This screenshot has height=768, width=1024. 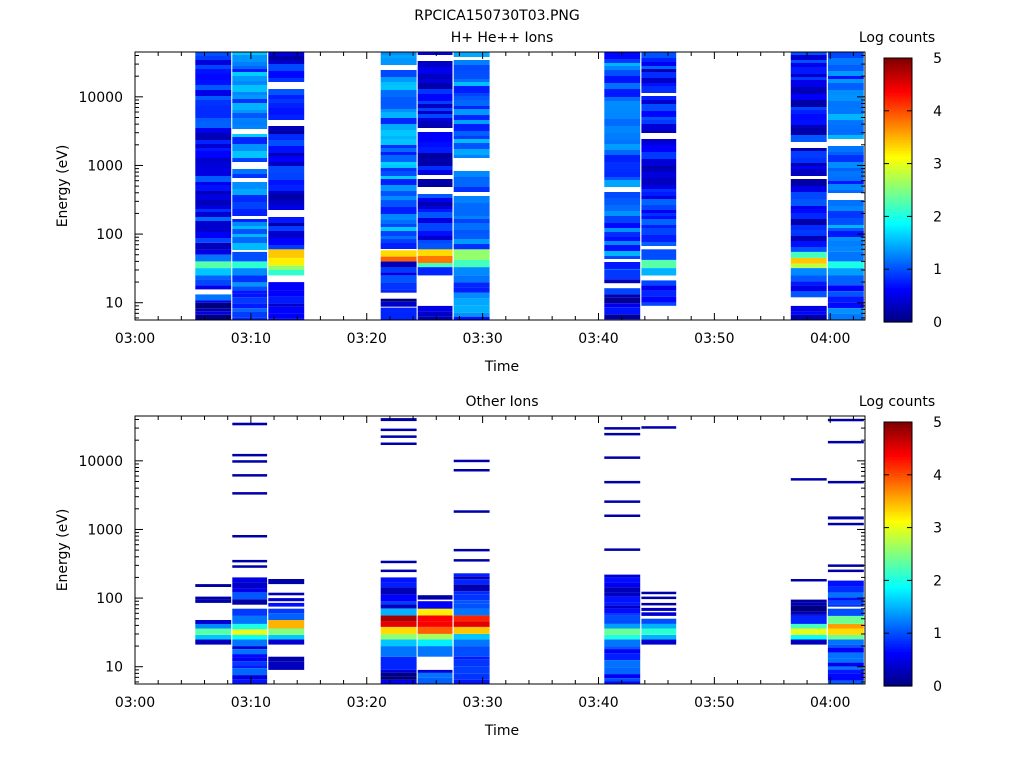 What do you see at coordinates (845, 551) in the screenshot?
I see `data-column` at bounding box center [845, 551].